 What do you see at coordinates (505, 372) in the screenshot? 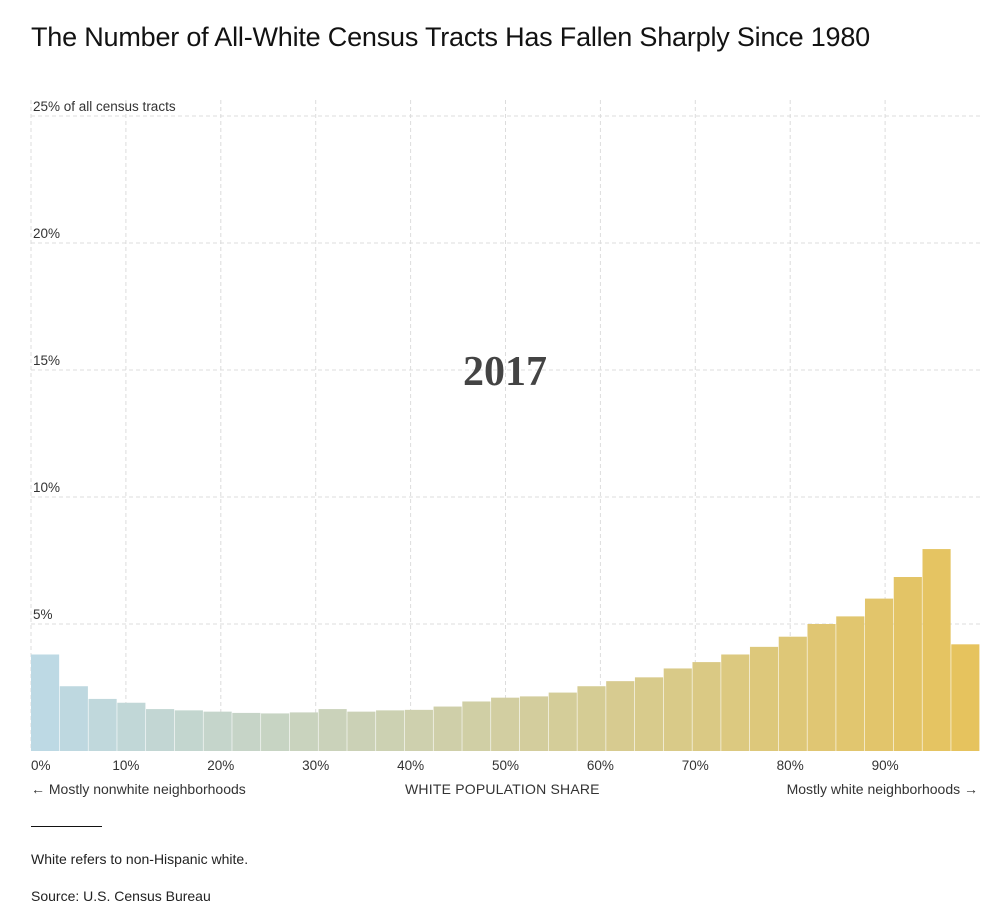
I see `year-label: 2017` at bounding box center [505, 372].